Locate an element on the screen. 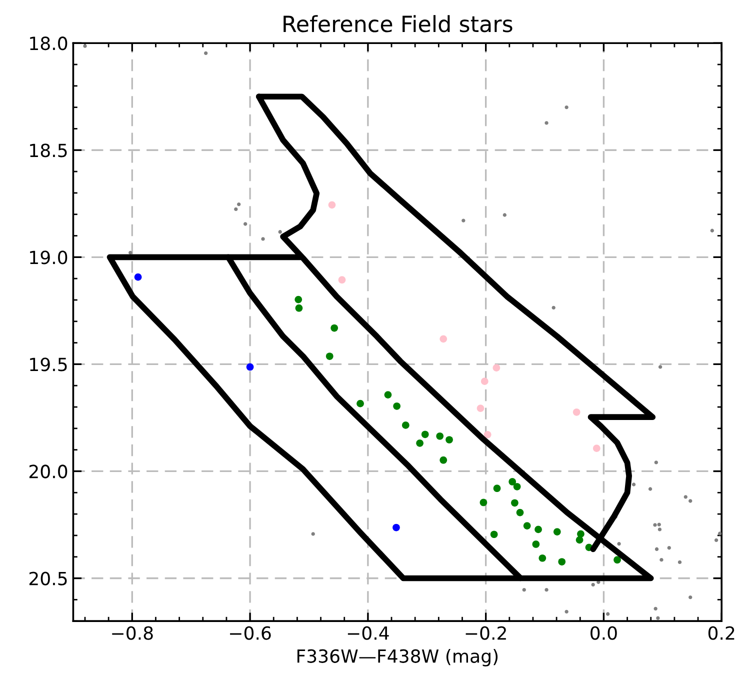 The image size is (747, 684). x-tick-label: 0.2 is located at coordinates (721, 633).